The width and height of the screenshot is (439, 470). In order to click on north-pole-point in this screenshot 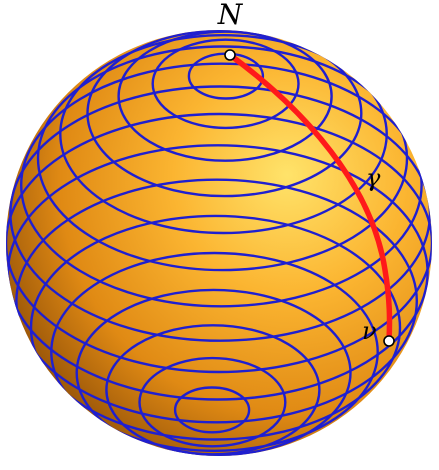, I will do `click(230, 55)`.